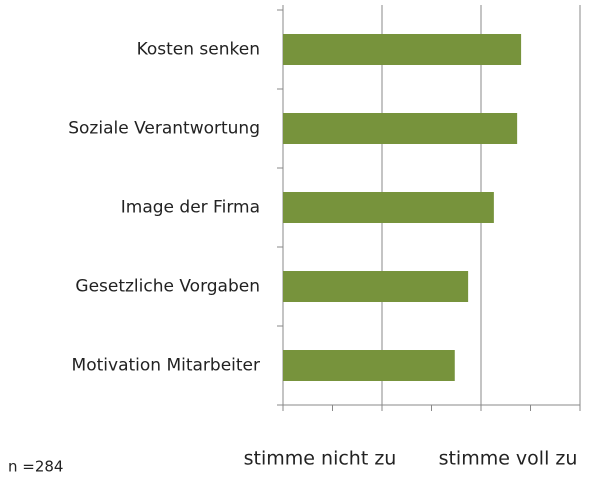 The image size is (595, 482). Describe the element at coordinates (167, 287) in the screenshot. I see `y-tick-label: Gesetzliche Vorgaben` at that location.